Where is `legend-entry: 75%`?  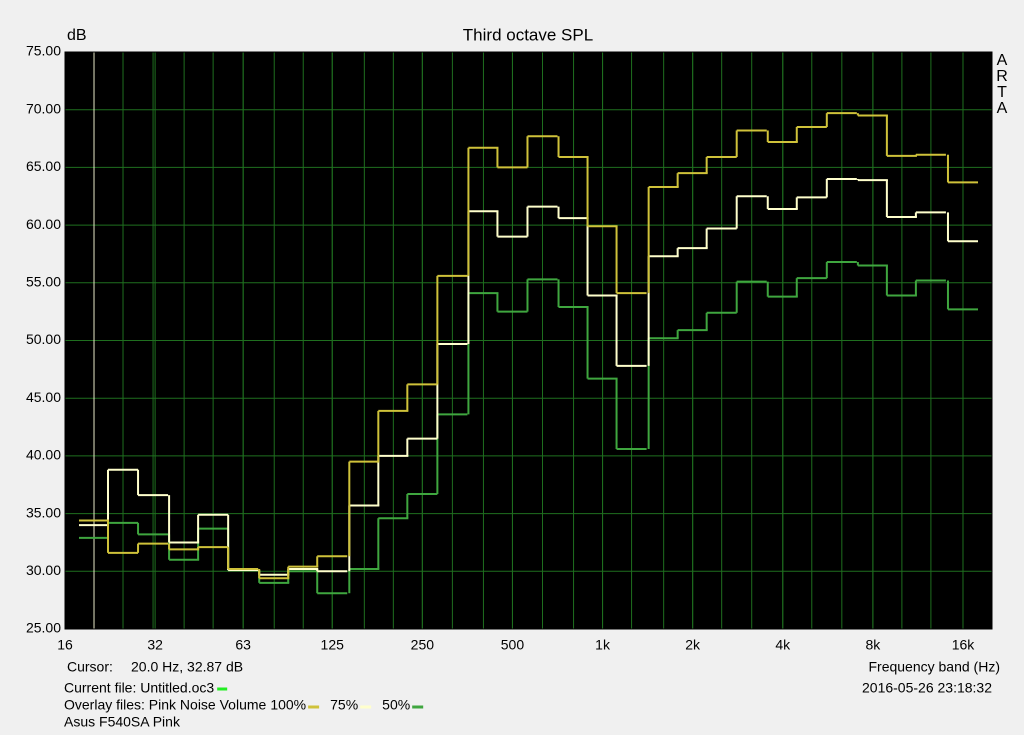 legend-entry: 75% is located at coordinates (344, 705).